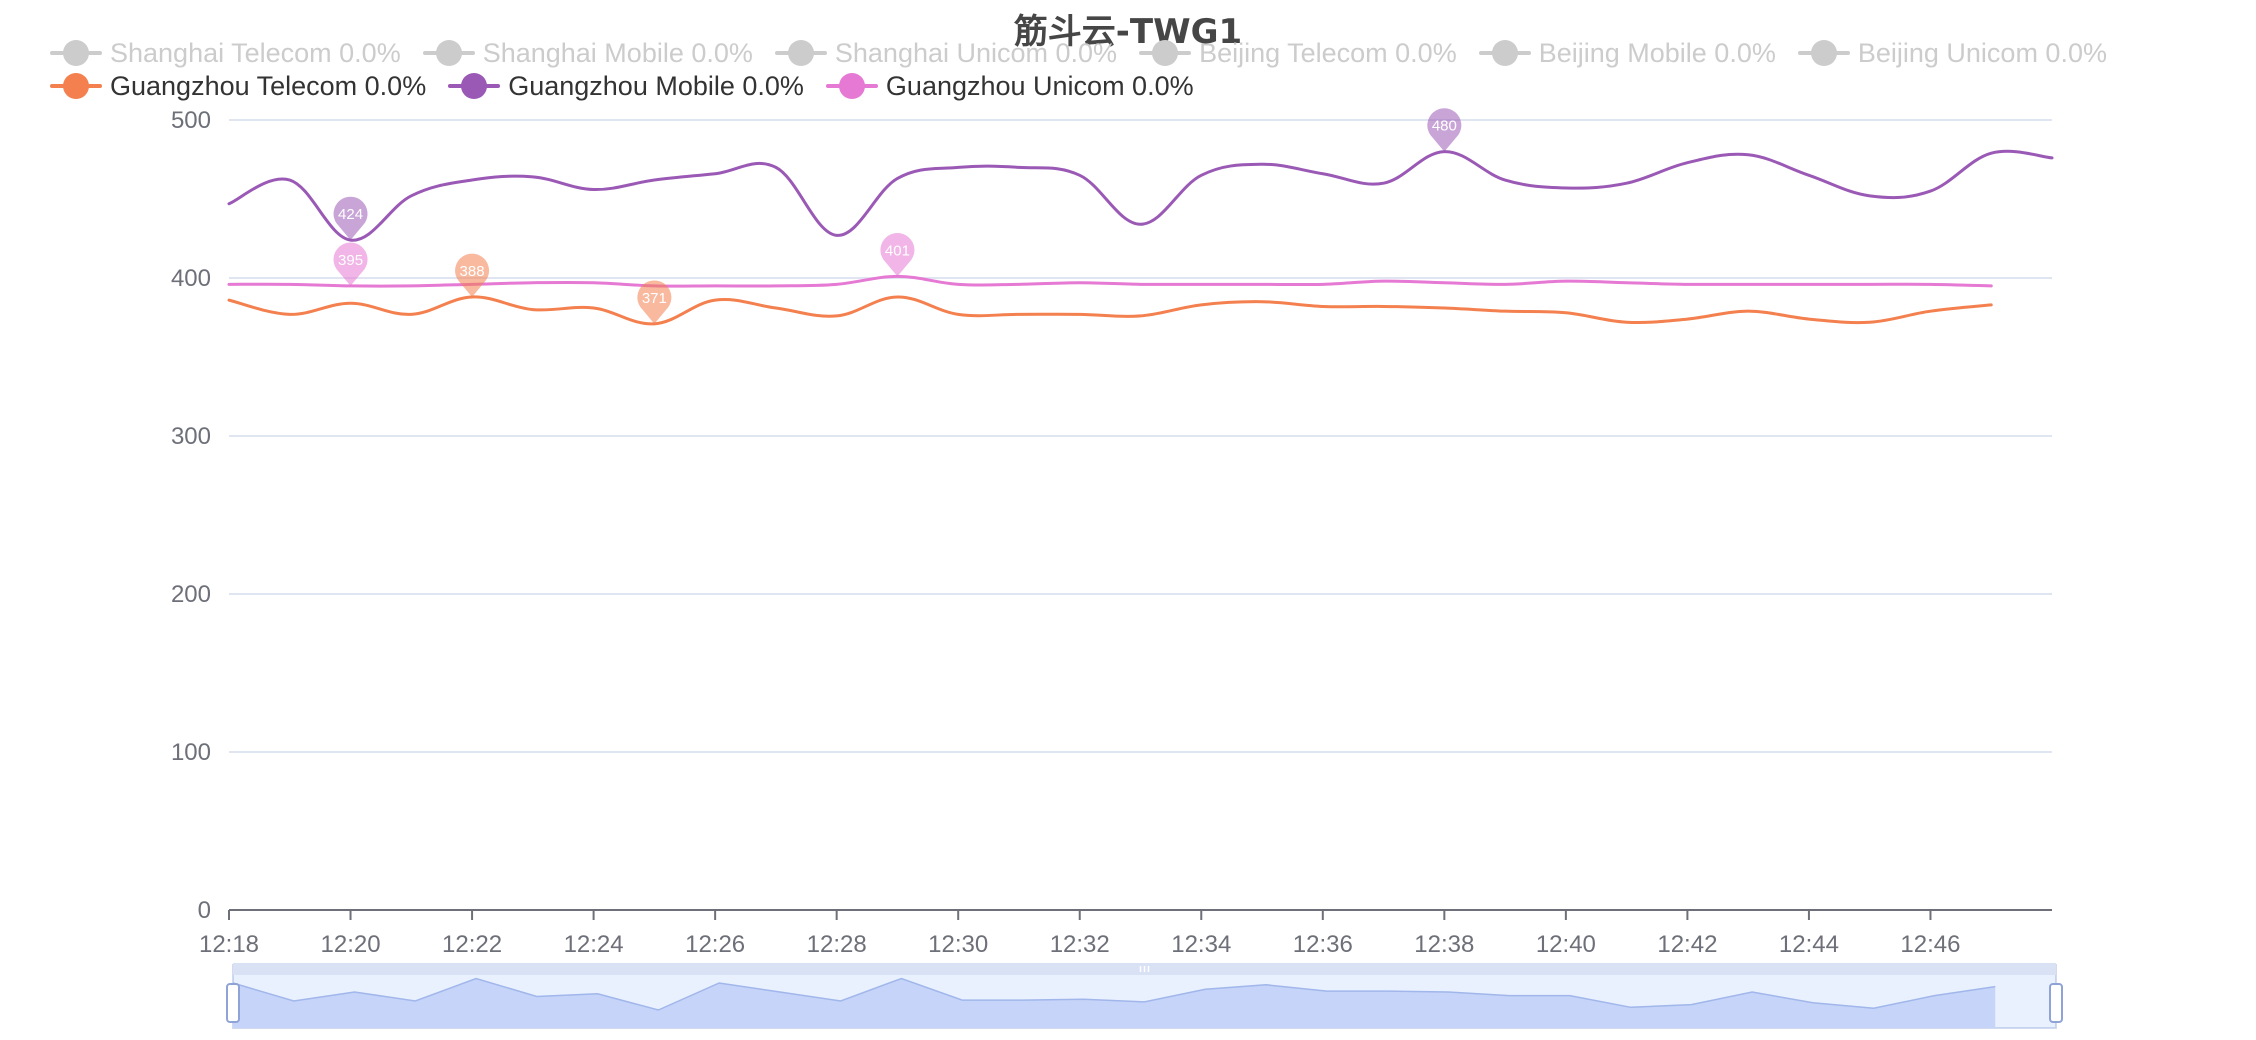 The width and height of the screenshot is (2256, 1040). Describe the element at coordinates (654, 298) in the screenshot. I see `mark-point-label: 371` at that location.